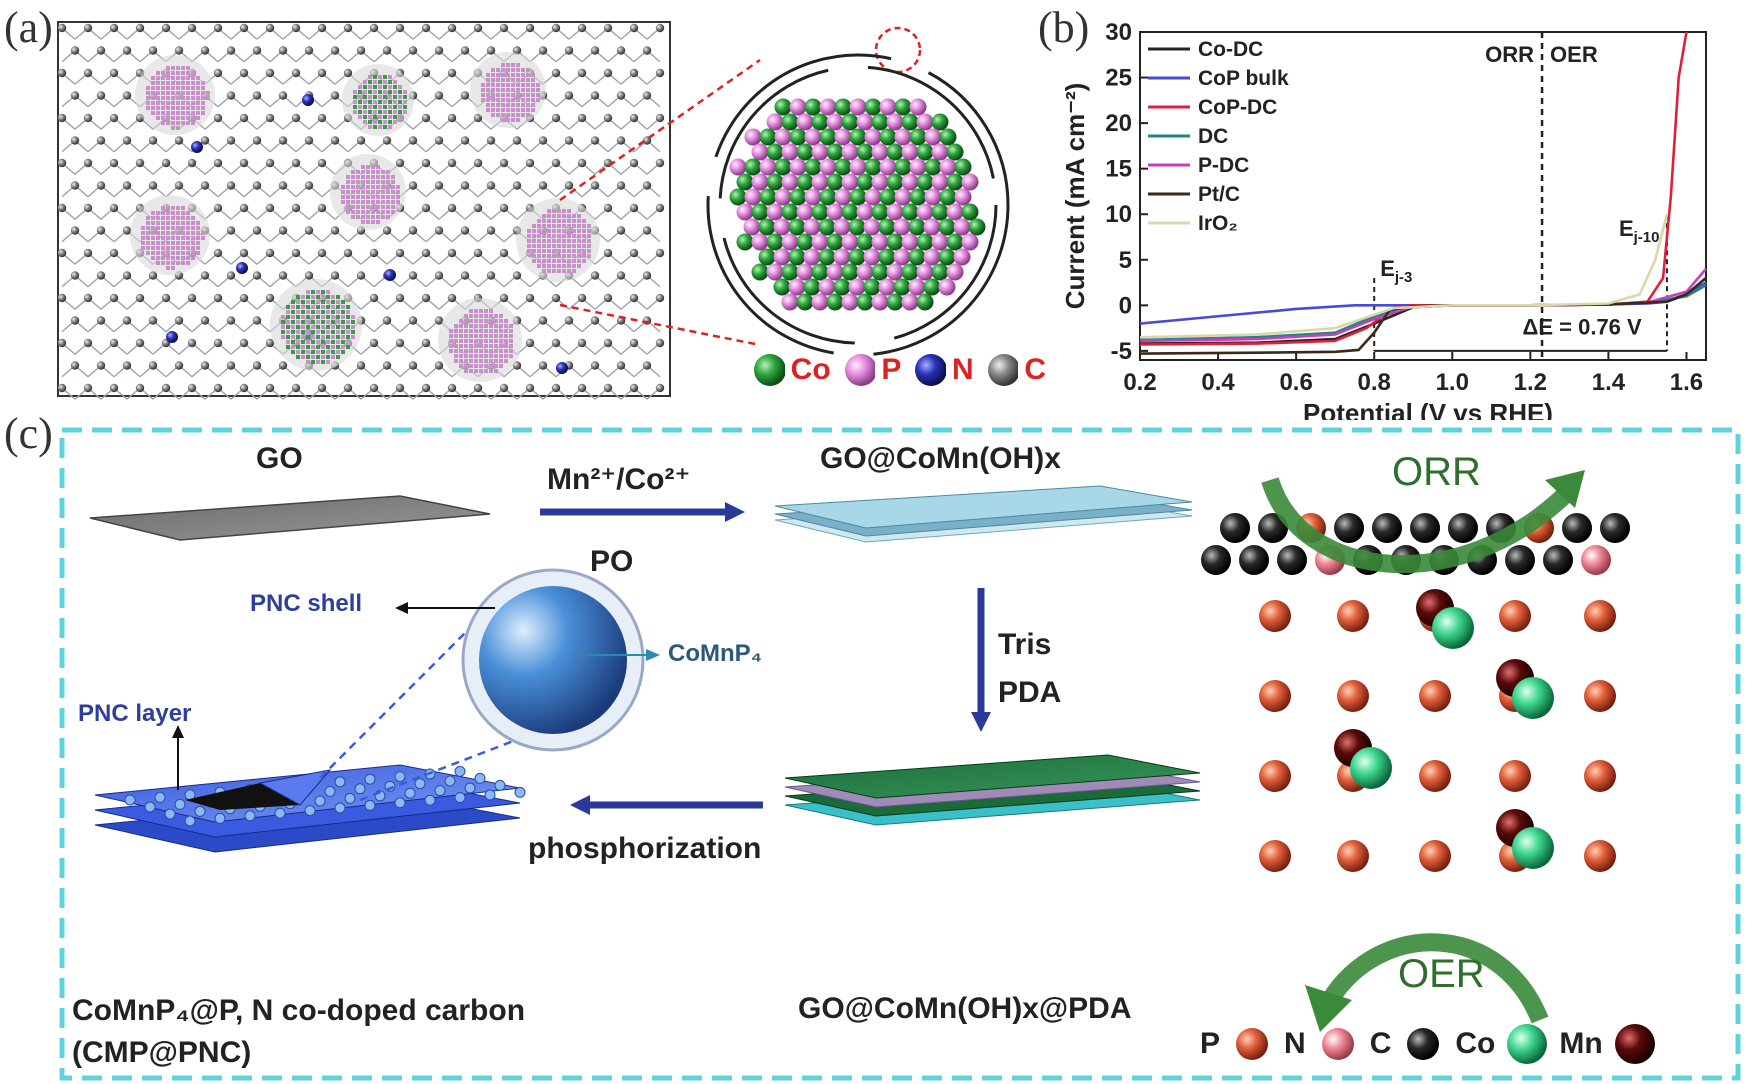  I want to click on legend-label-5: Pt/C, so click(1219, 194).